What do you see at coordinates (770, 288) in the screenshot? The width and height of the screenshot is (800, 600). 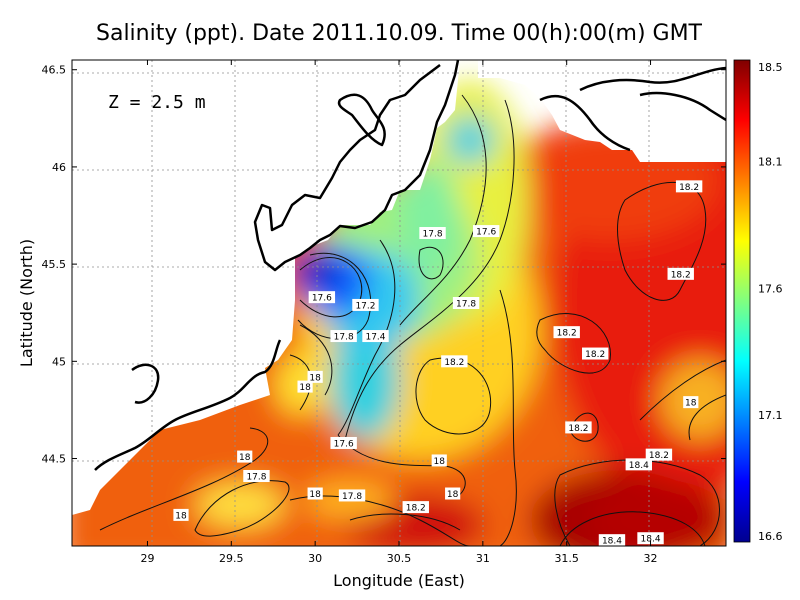 I see `colorbar-tick-label: 17.6` at bounding box center [770, 288].